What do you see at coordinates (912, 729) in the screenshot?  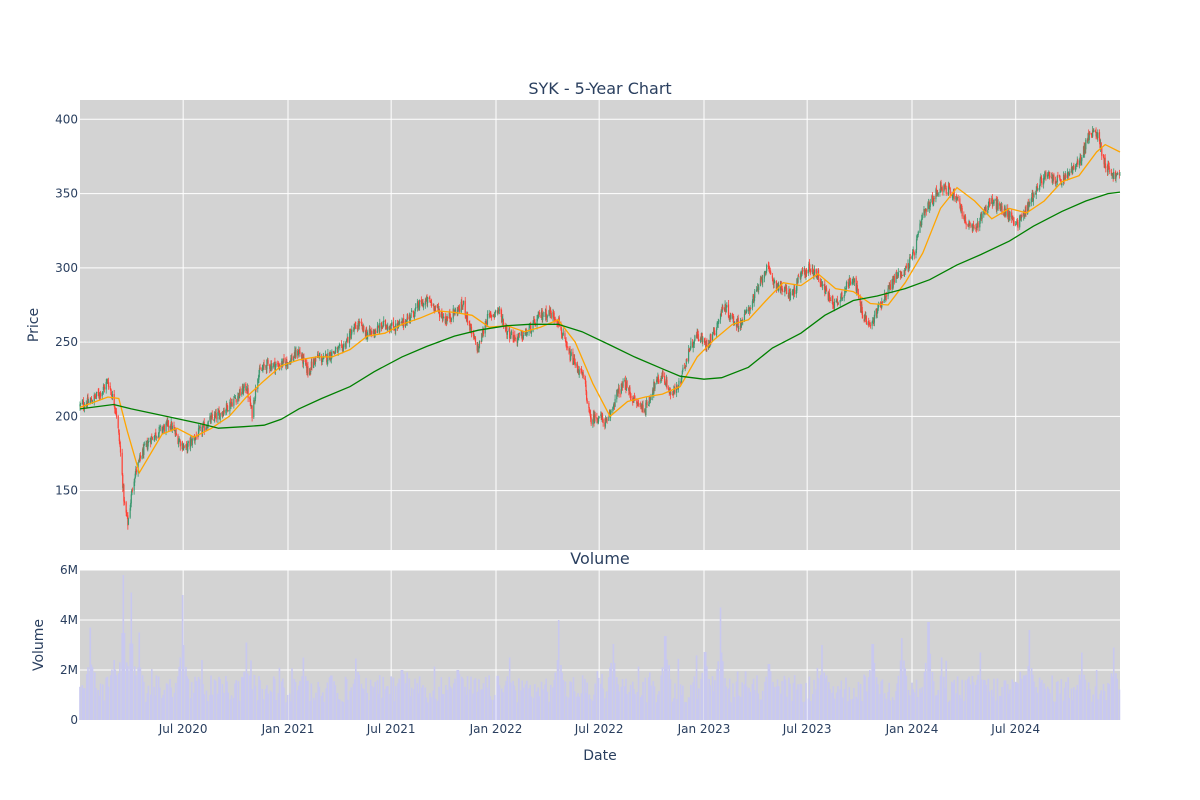 I see `x-tick-label: Jan 2024` at bounding box center [912, 729].